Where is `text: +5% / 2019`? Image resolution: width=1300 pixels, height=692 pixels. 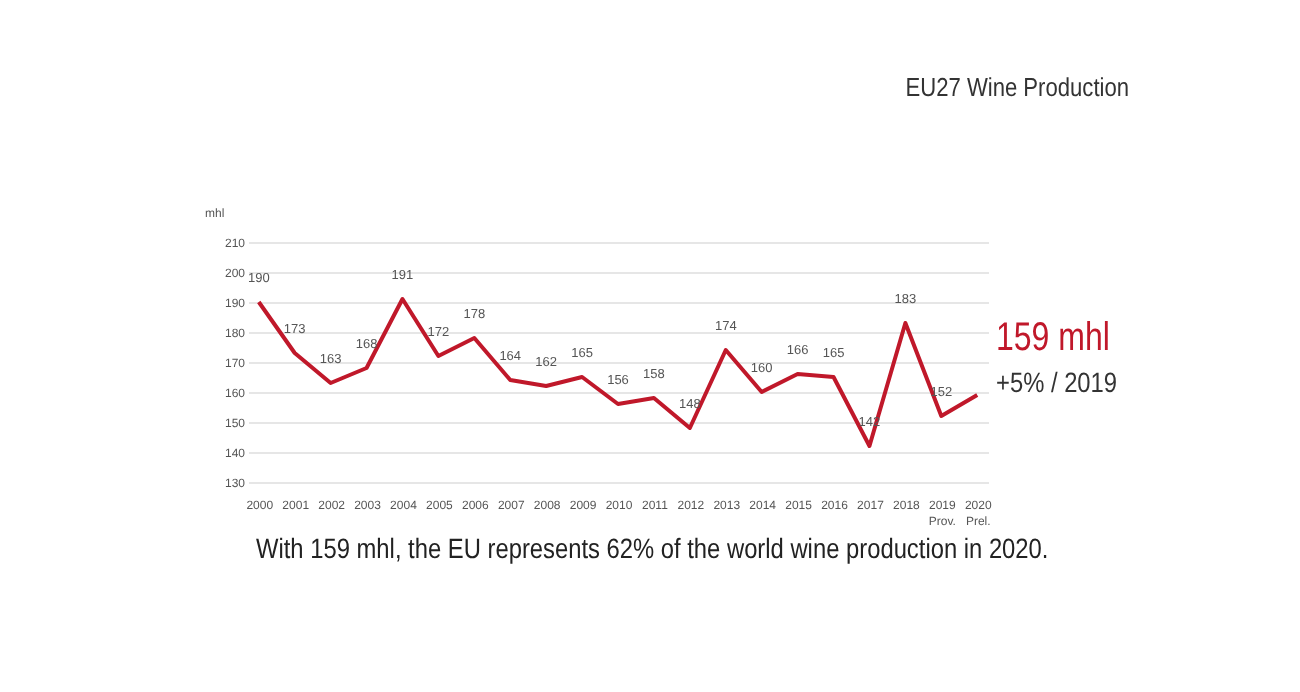
text: +5% / 2019 is located at coordinates (1057, 382).